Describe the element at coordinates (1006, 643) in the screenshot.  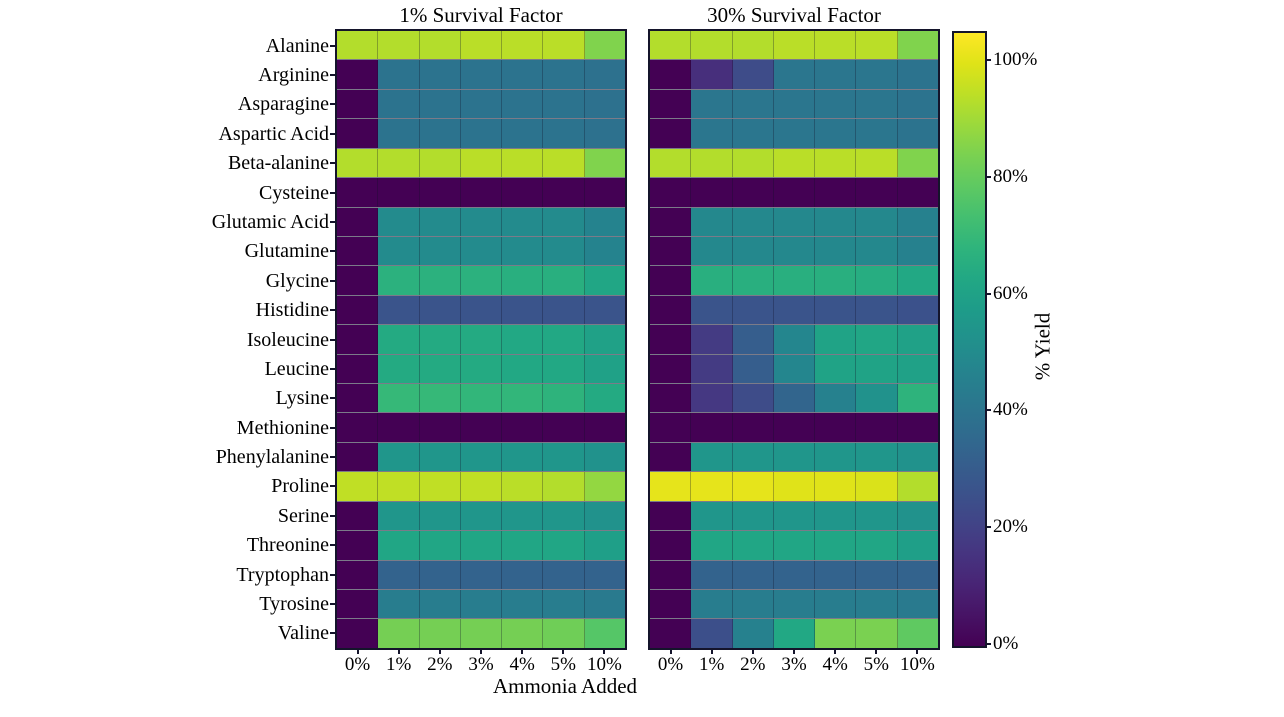
I see `colorbar-tick-label: 0%` at that location.